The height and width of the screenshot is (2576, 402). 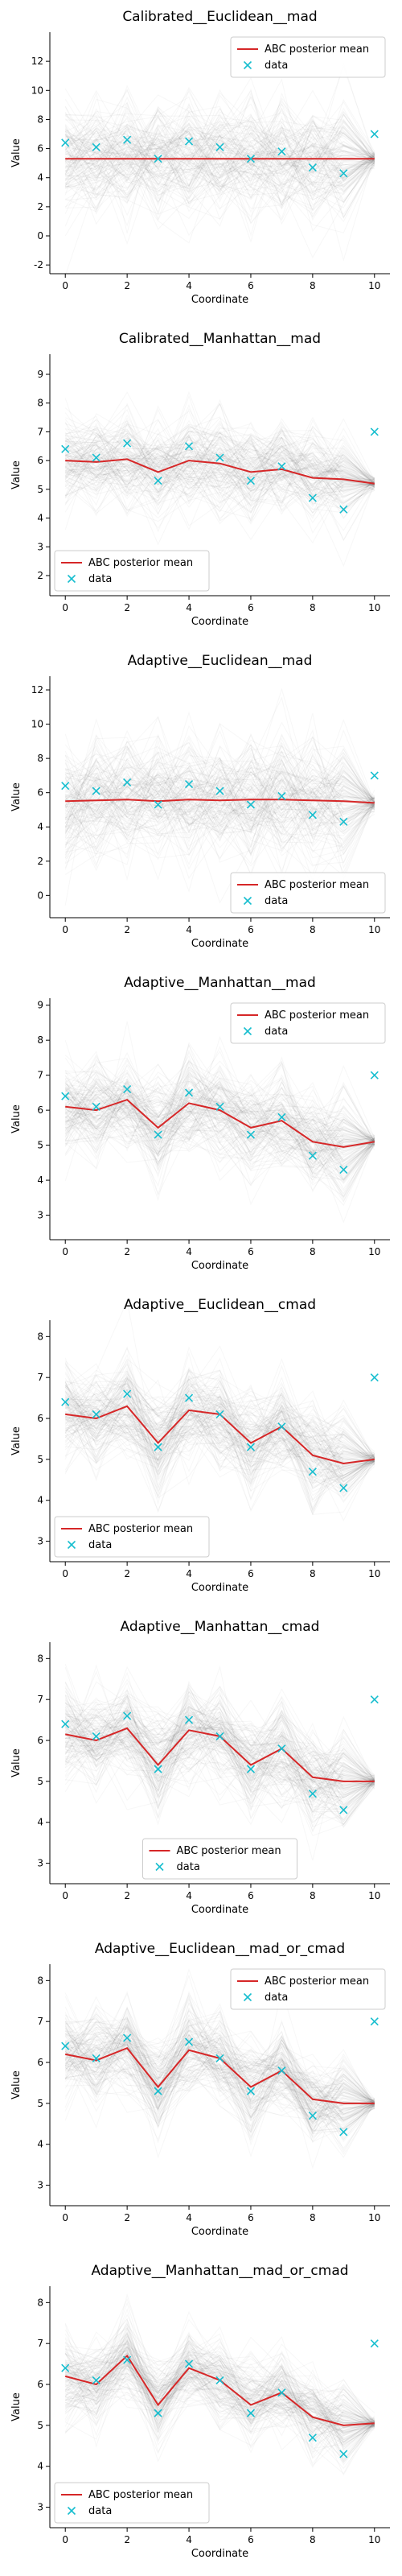 I want to click on x-tick-label: 6, so click(x=251, y=1573).